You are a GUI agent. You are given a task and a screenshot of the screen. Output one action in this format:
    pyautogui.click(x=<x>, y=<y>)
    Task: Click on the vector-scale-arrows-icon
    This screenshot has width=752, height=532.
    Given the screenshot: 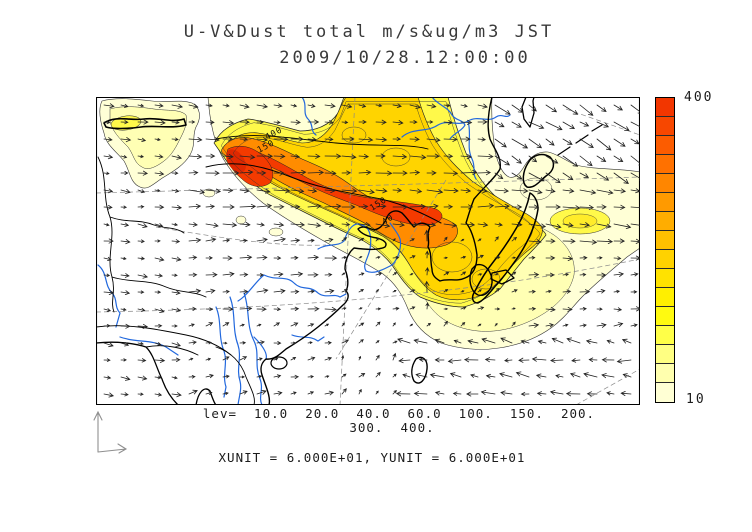 What is the action you would take?
    pyautogui.click(x=110, y=432)
    